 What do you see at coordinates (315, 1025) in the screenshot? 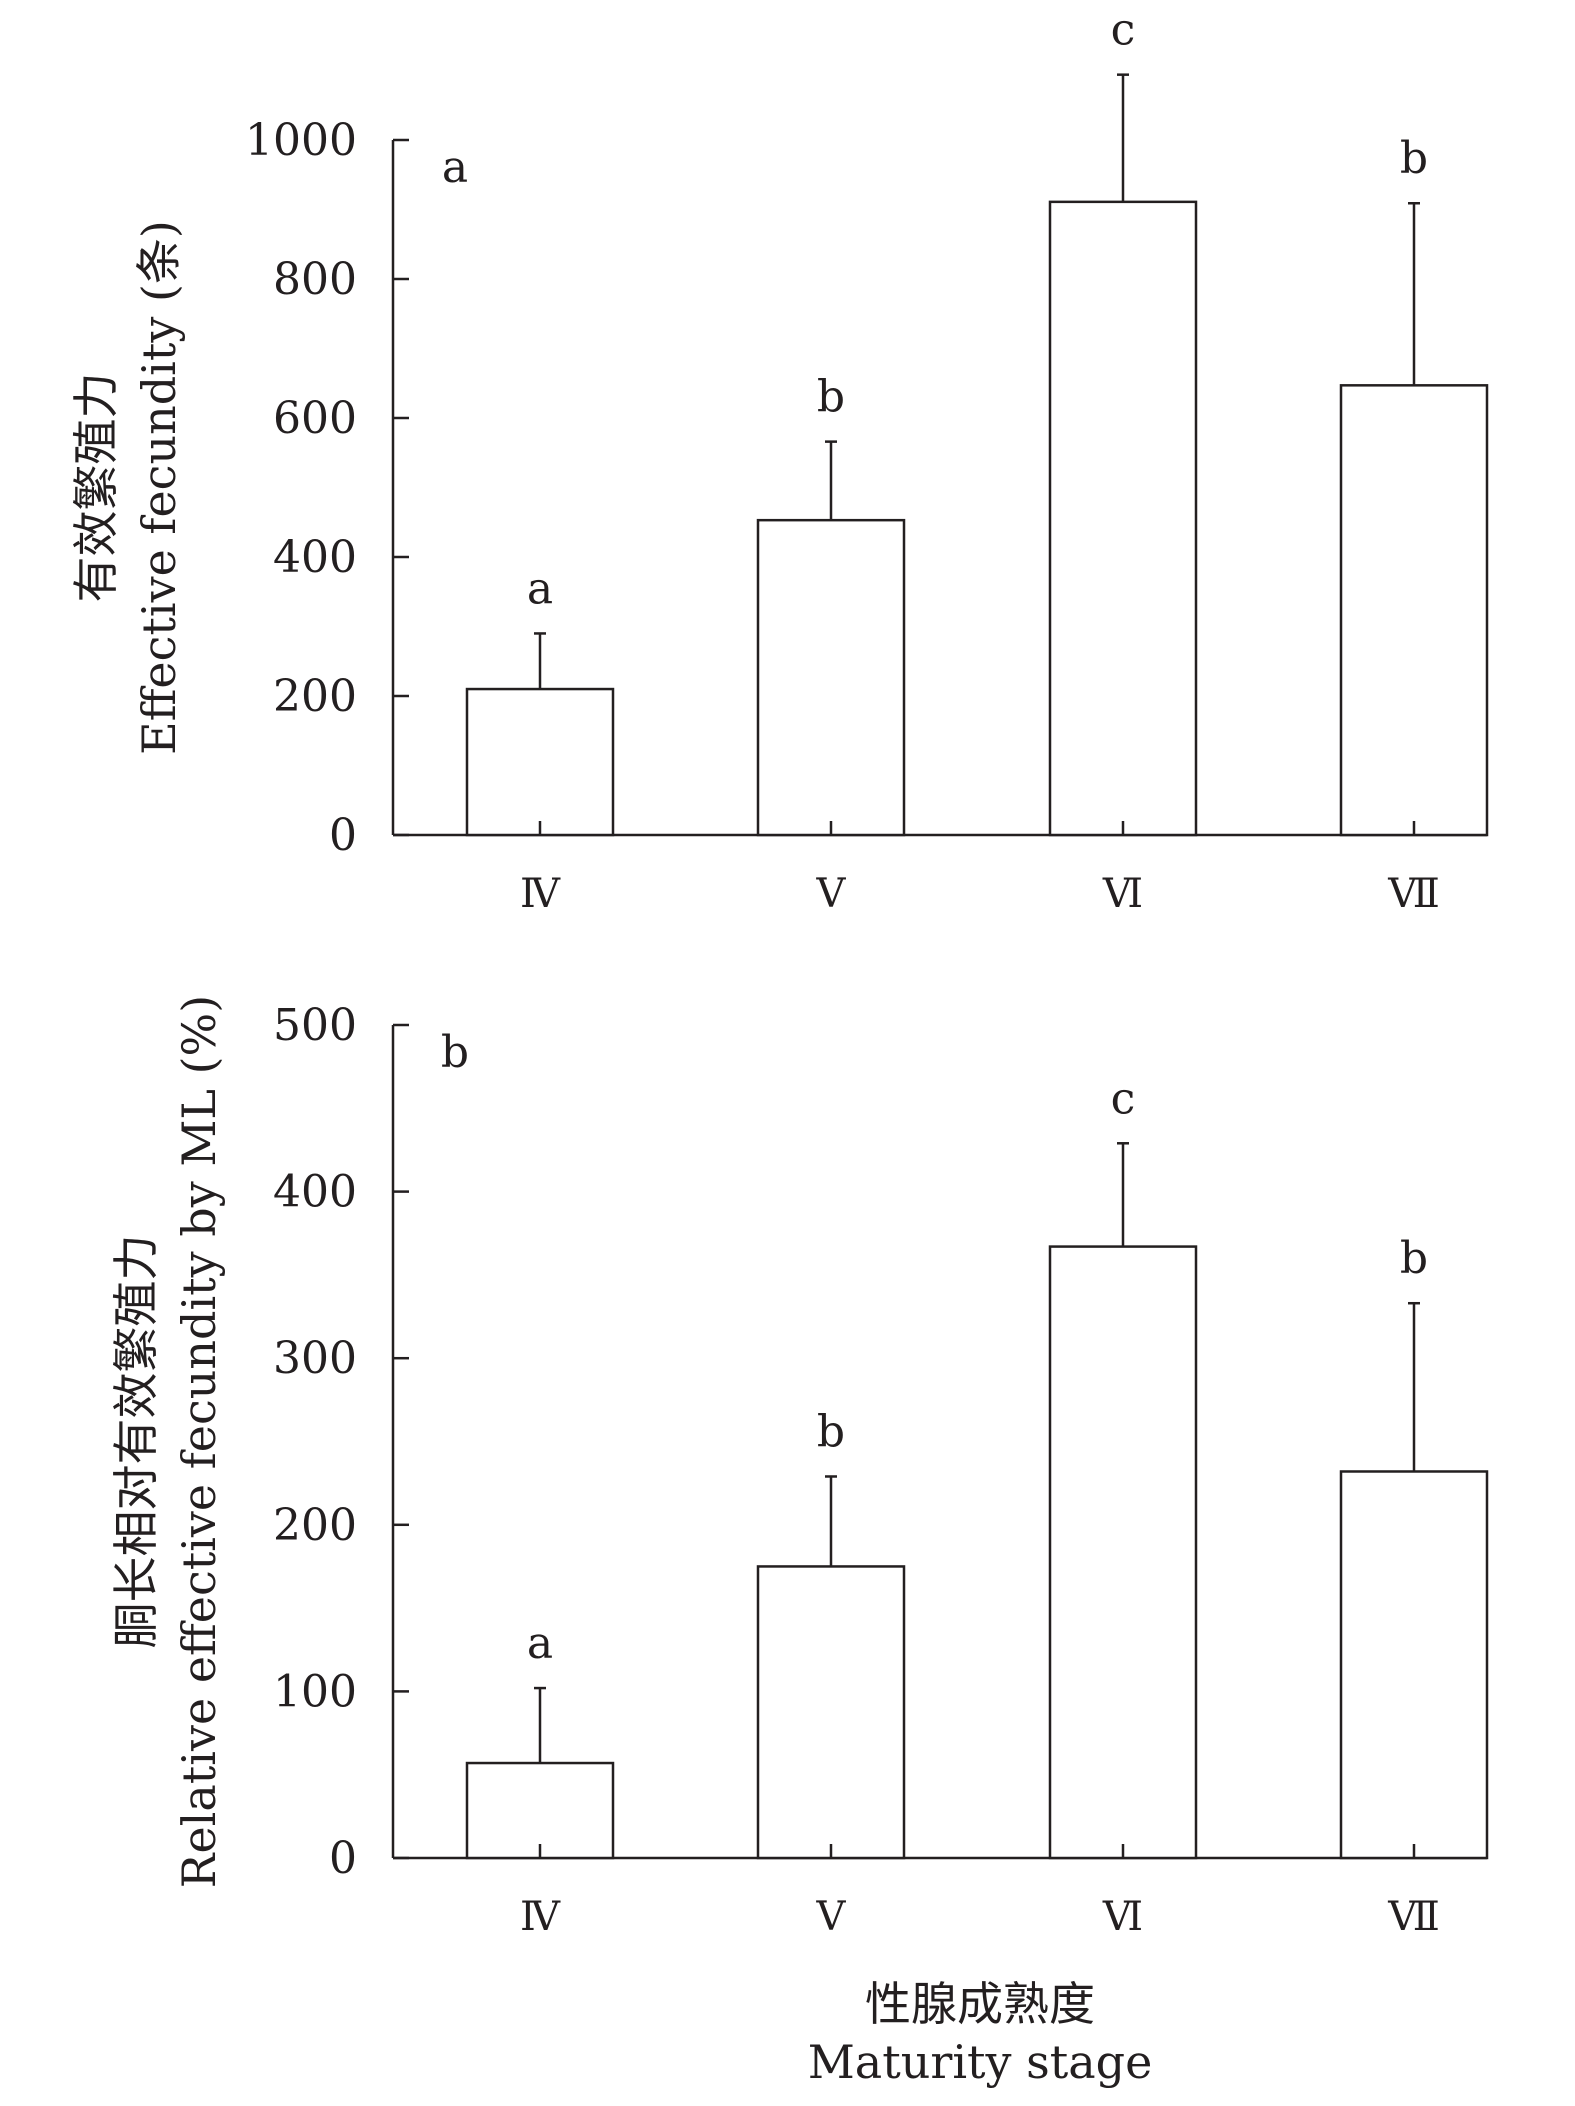
I see `y-tick-label: 500` at bounding box center [315, 1025].